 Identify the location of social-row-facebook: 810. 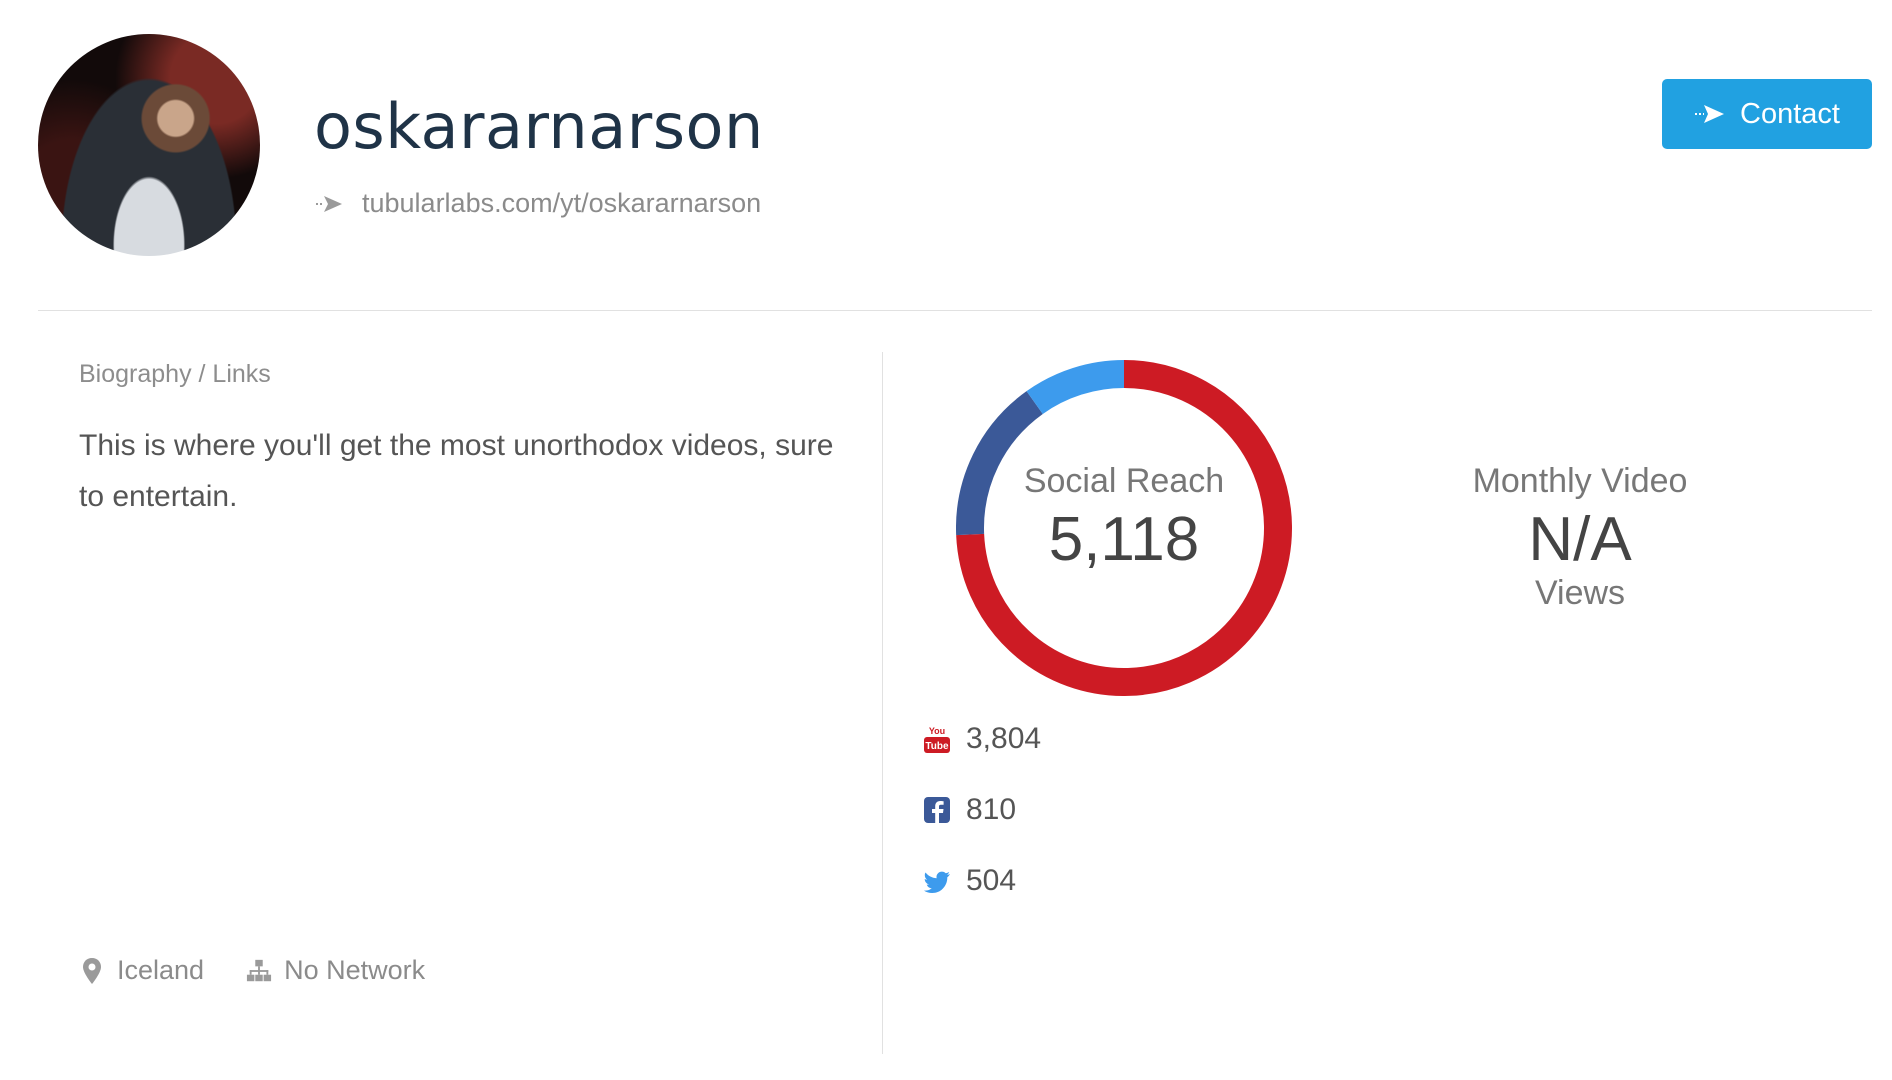
(981, 810).